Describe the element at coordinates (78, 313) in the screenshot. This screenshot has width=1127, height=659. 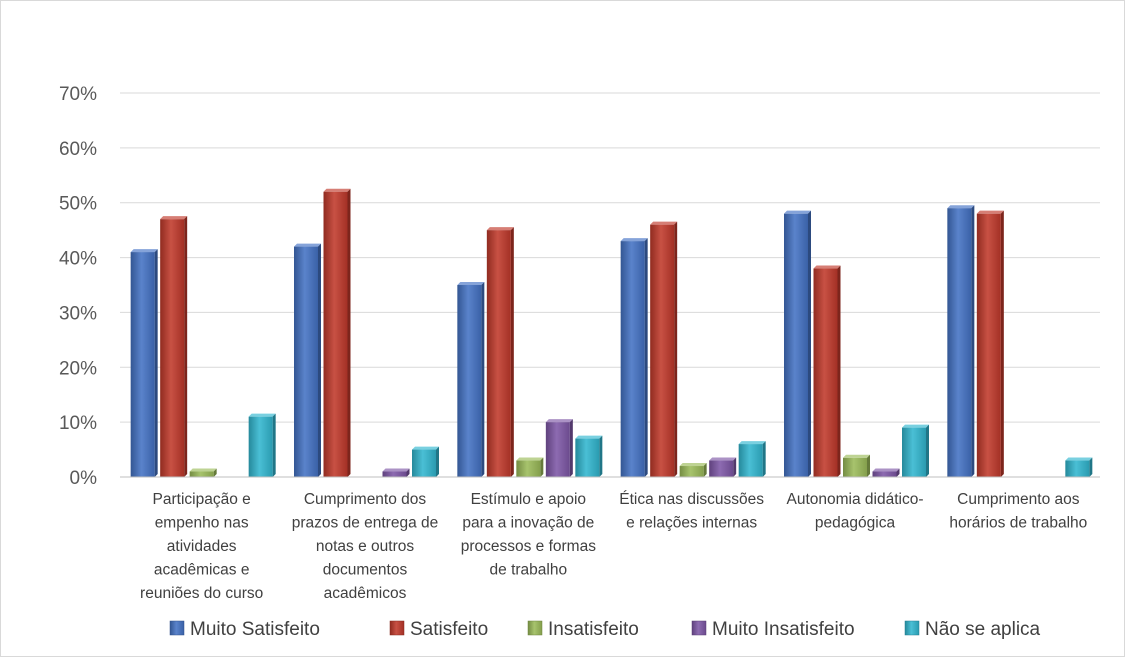
I see `y-tick-label: 30%` at that location.